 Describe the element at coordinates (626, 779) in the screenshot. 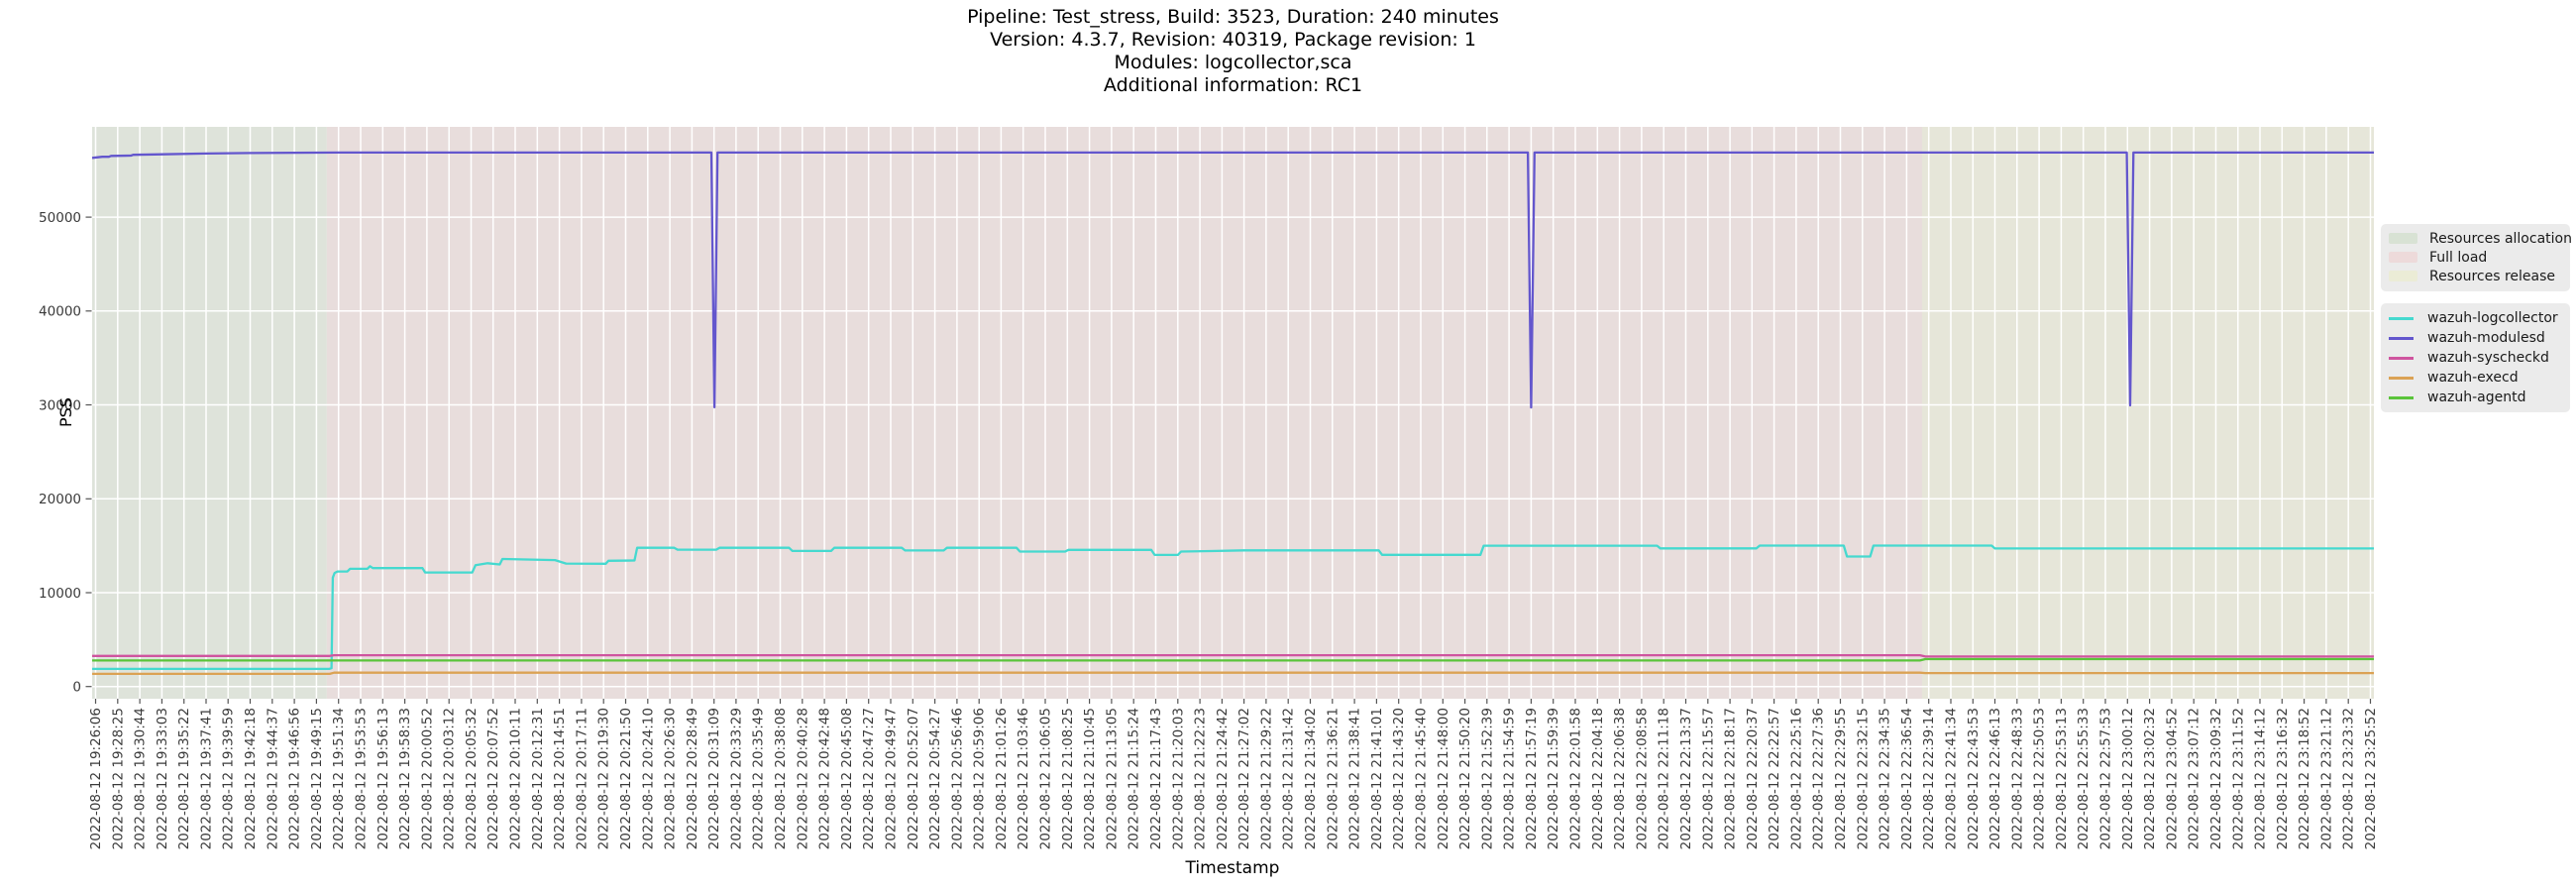

I see `x-tick-label: 2022-08-12 20:21:50` at that location.